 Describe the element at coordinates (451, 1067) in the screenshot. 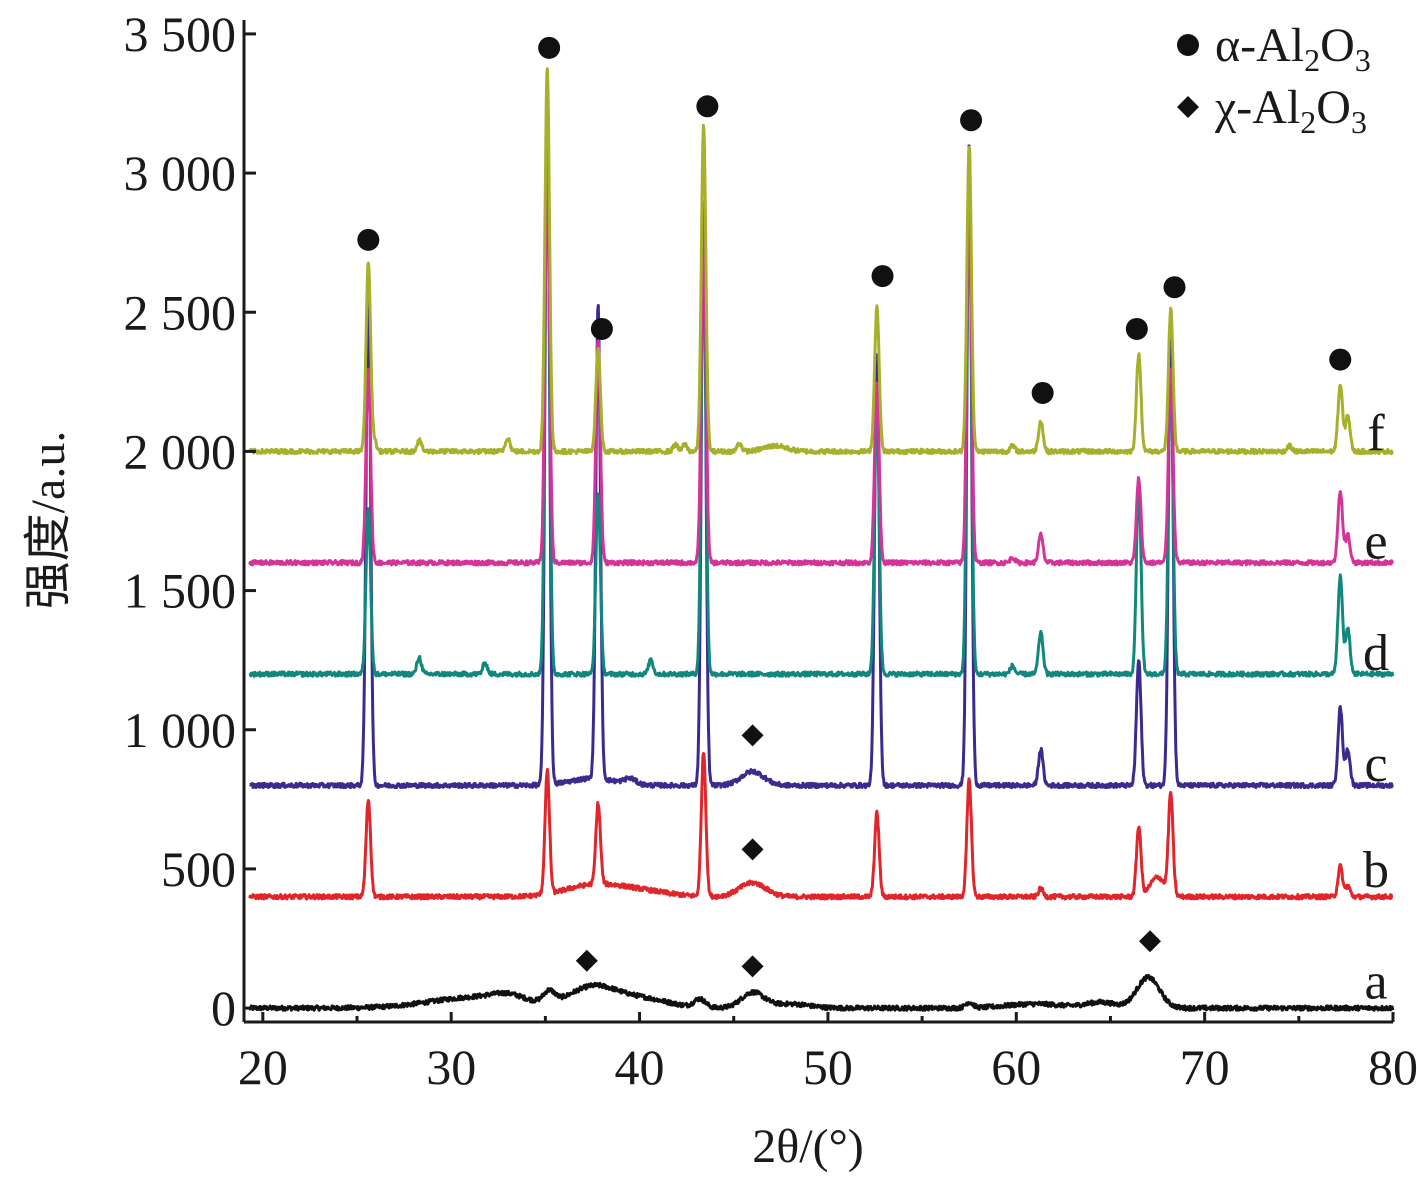

I see `x-tick-label: 30` at that location.